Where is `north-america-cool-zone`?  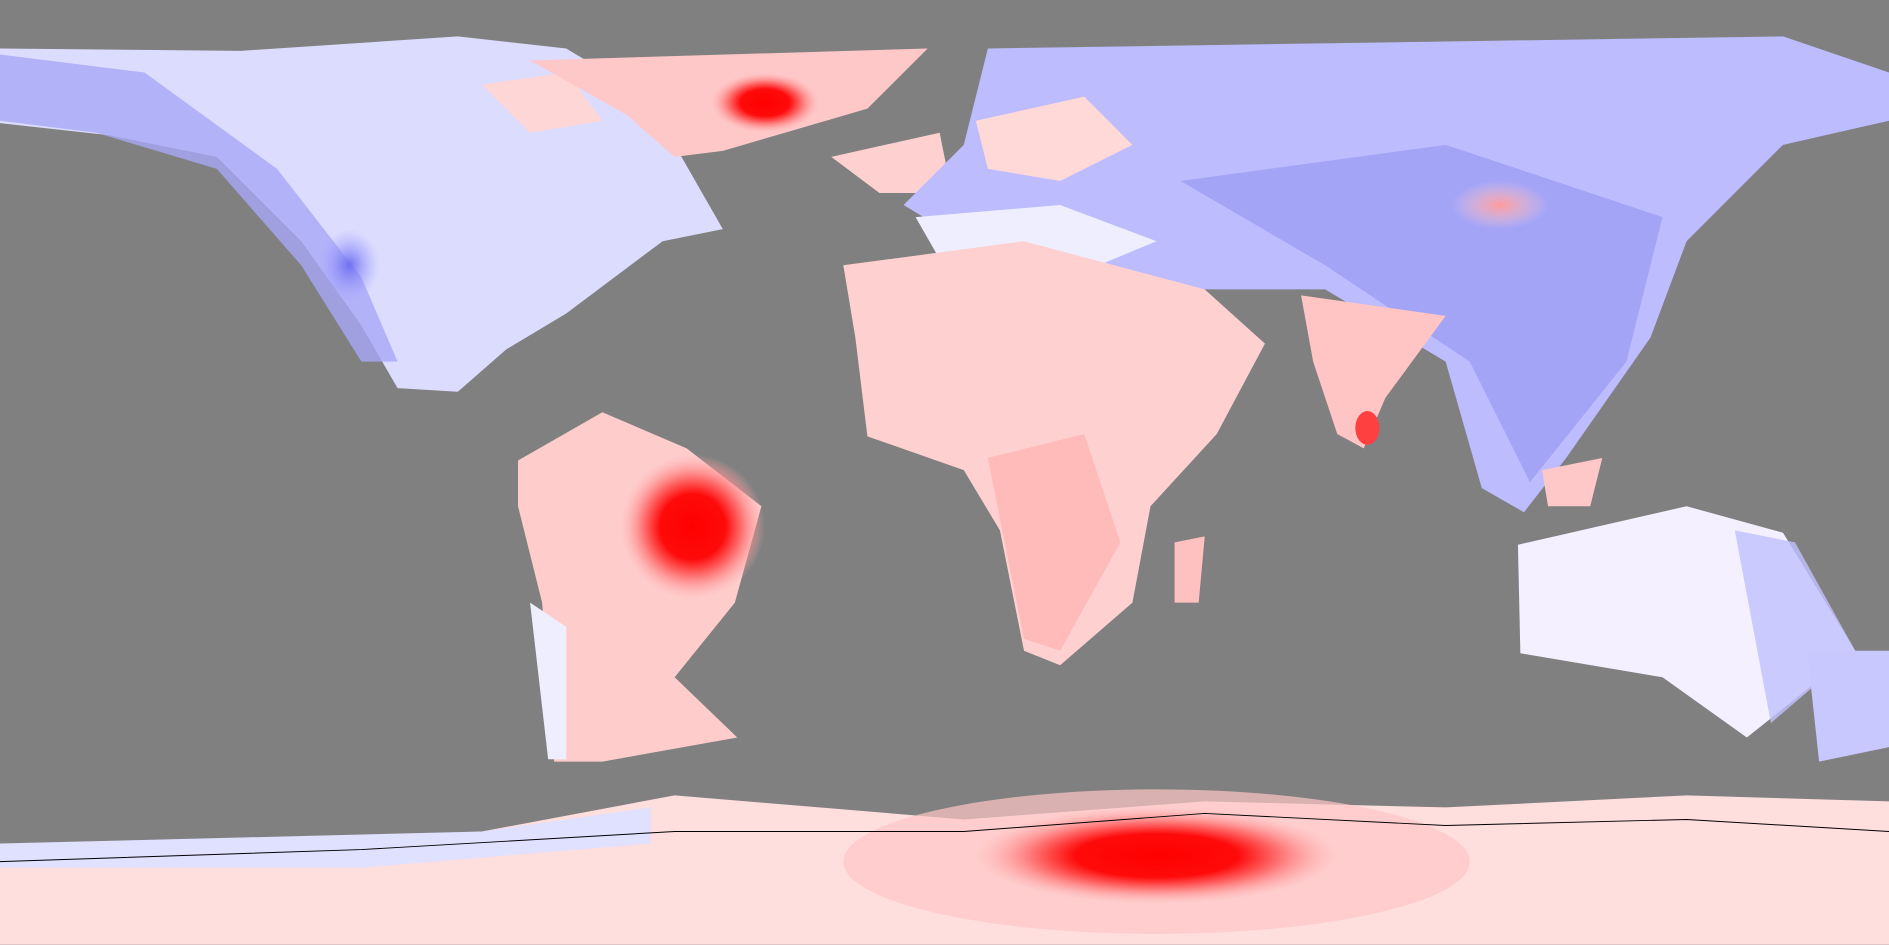
north-america-cool-zone is located at coordinates (199, 208).